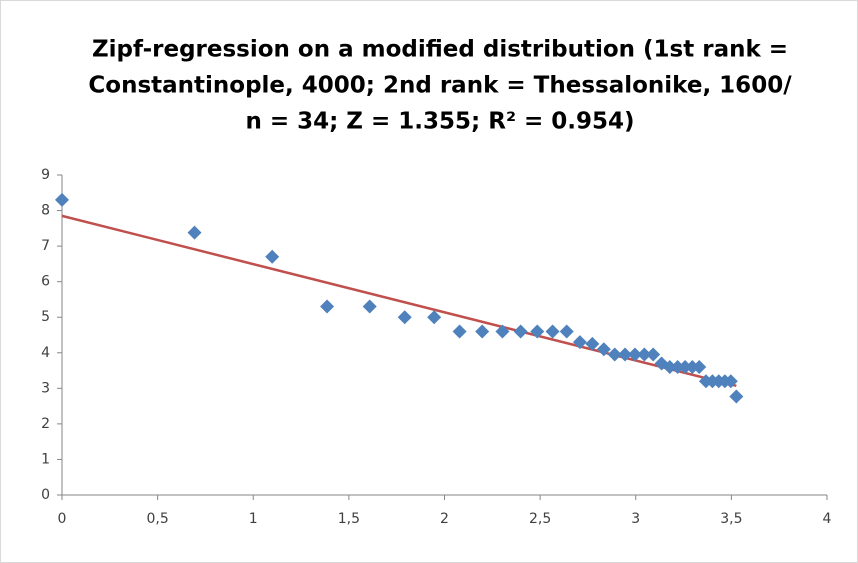 The image size is (858, 563). I want to click on x-tick-label: 3,5, so click(731, 519).